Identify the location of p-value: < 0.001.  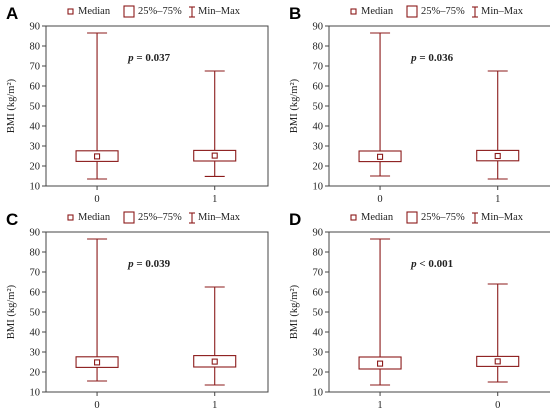
(435, 264).